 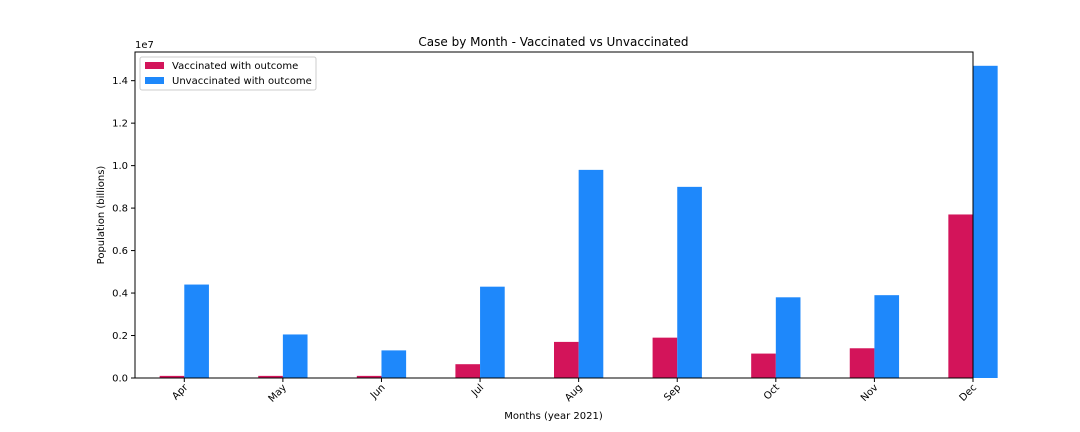 I want to click on legend-label-vaccinated: Vaccinated with outcome, so click(x=235, y=66).